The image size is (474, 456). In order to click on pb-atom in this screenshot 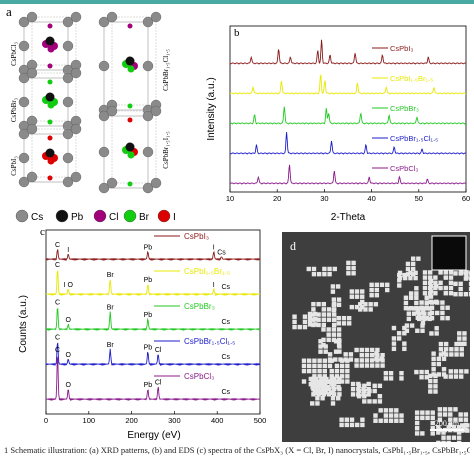, I will do `click(50, 97)`.